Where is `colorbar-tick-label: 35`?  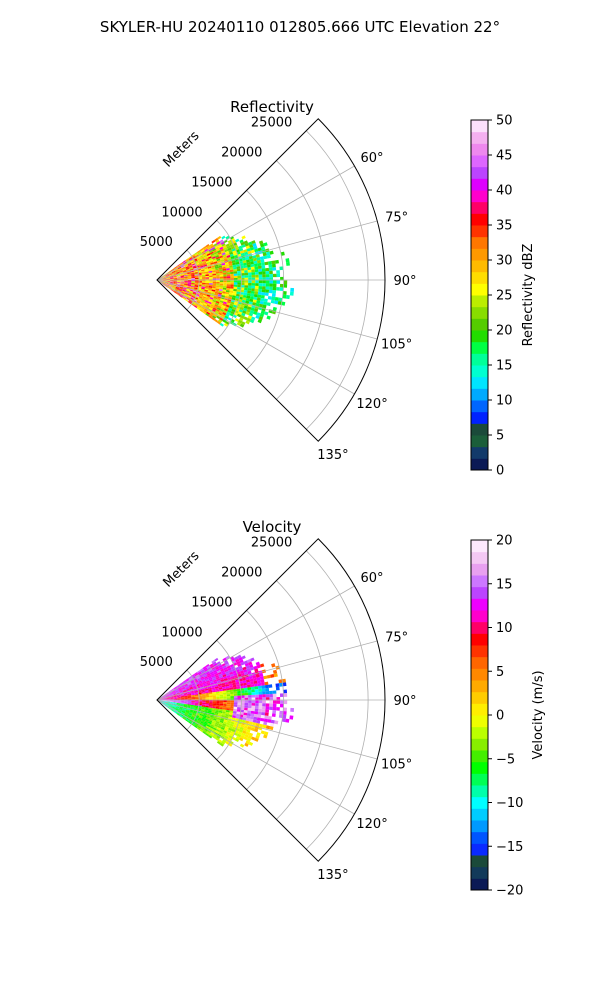 colorbar-tick-label: 35 is located at coordinates (504, 226).